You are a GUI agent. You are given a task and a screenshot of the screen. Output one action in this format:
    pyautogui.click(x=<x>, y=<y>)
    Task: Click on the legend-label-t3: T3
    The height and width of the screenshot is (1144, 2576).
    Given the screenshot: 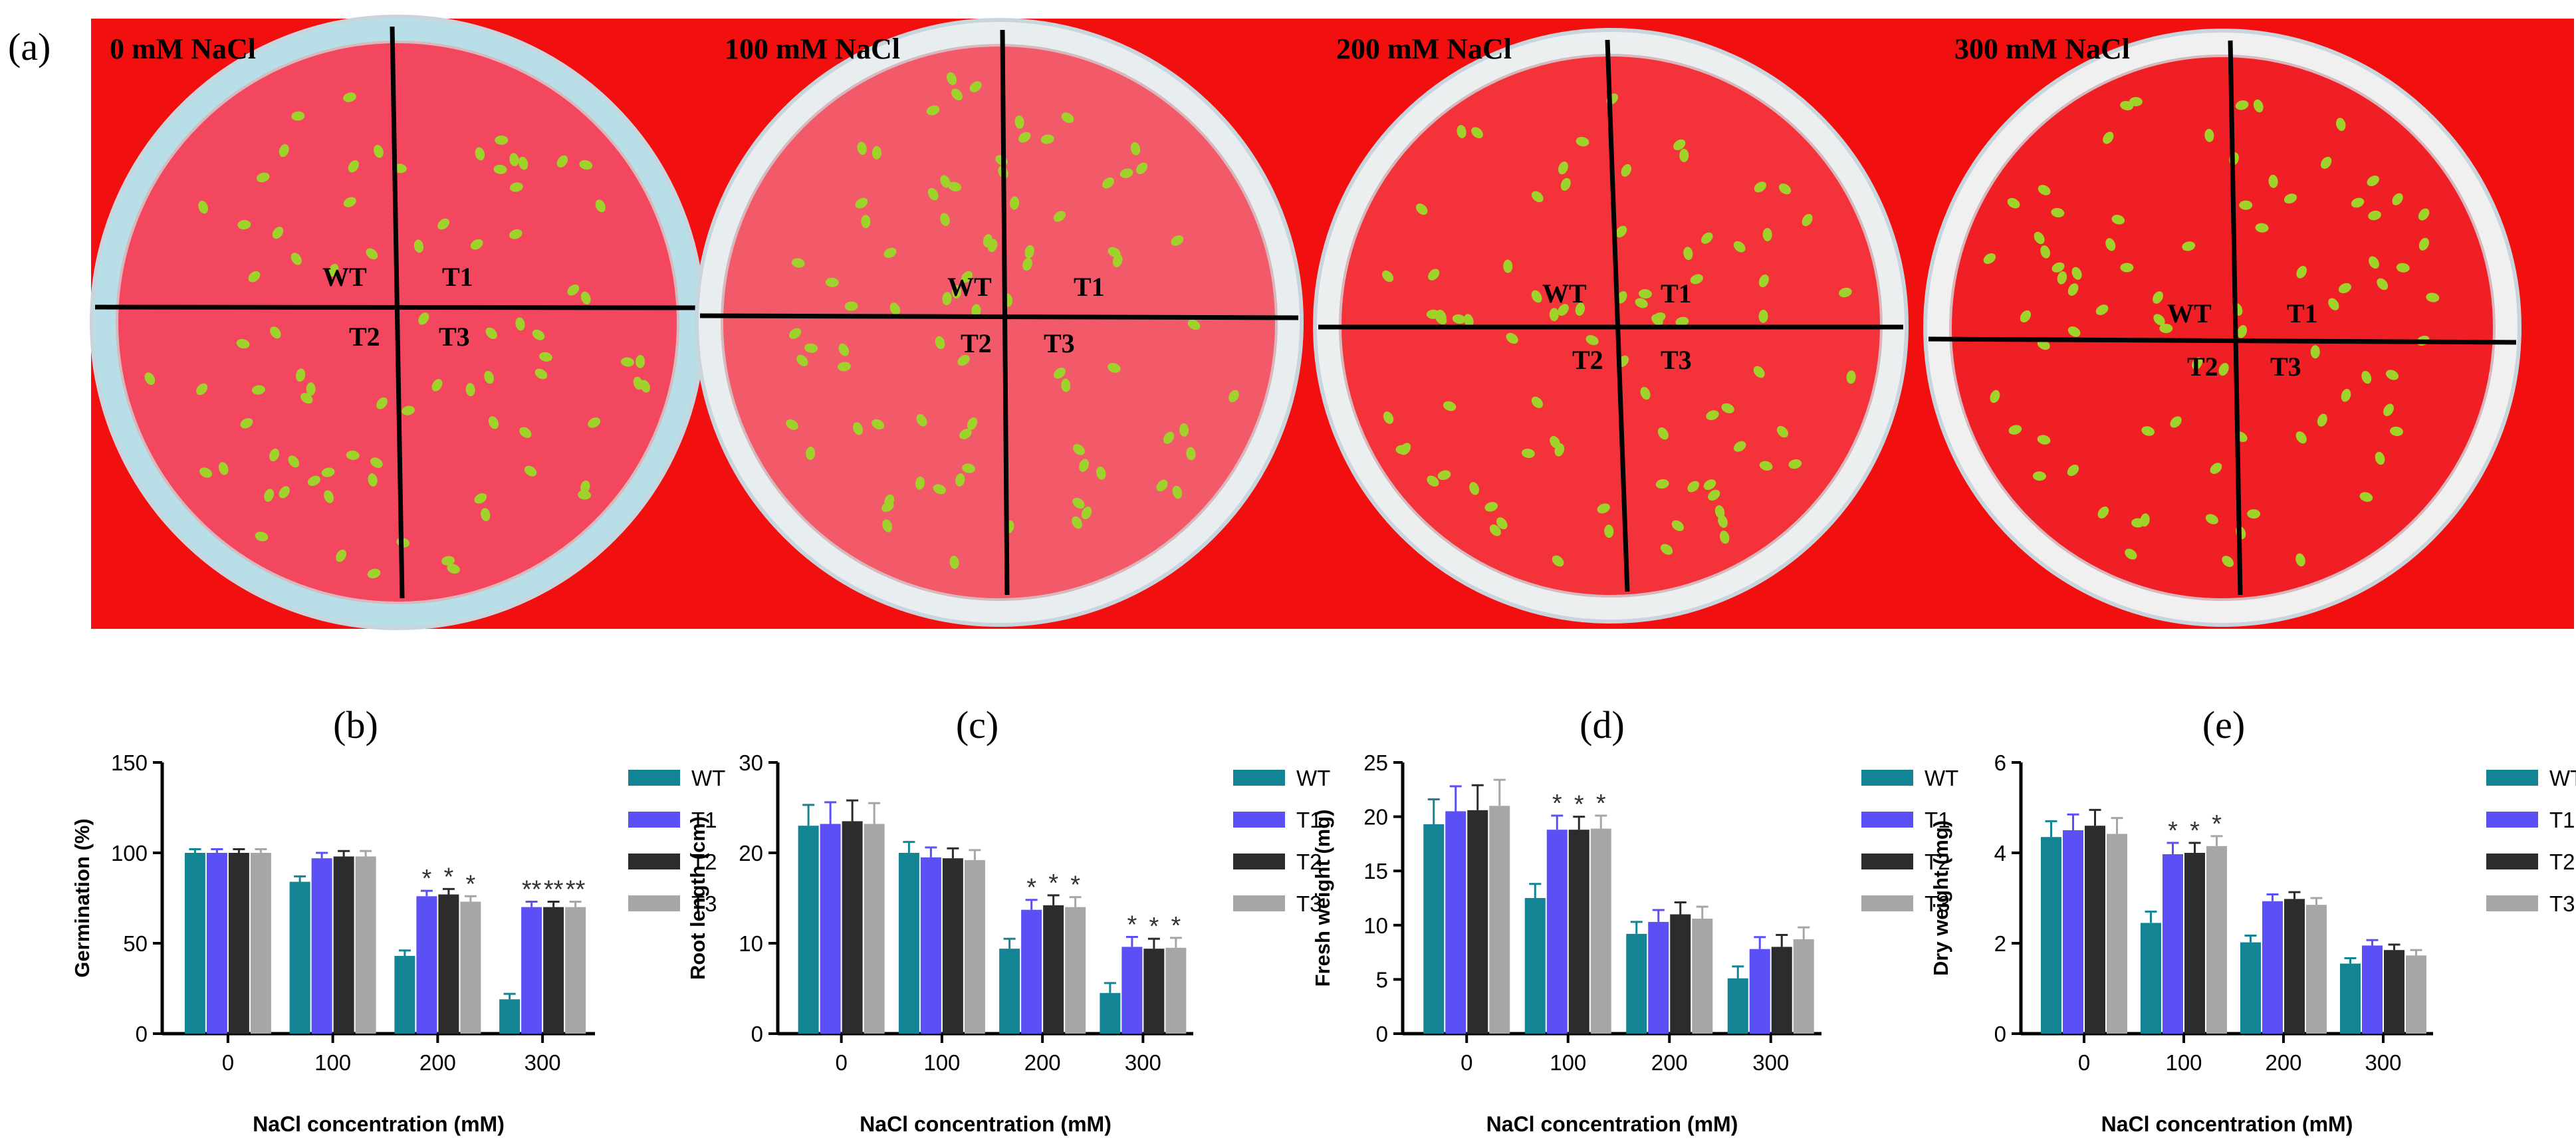 What is the action you would take?
    pyautogui.click(x=2562, y=903)
    